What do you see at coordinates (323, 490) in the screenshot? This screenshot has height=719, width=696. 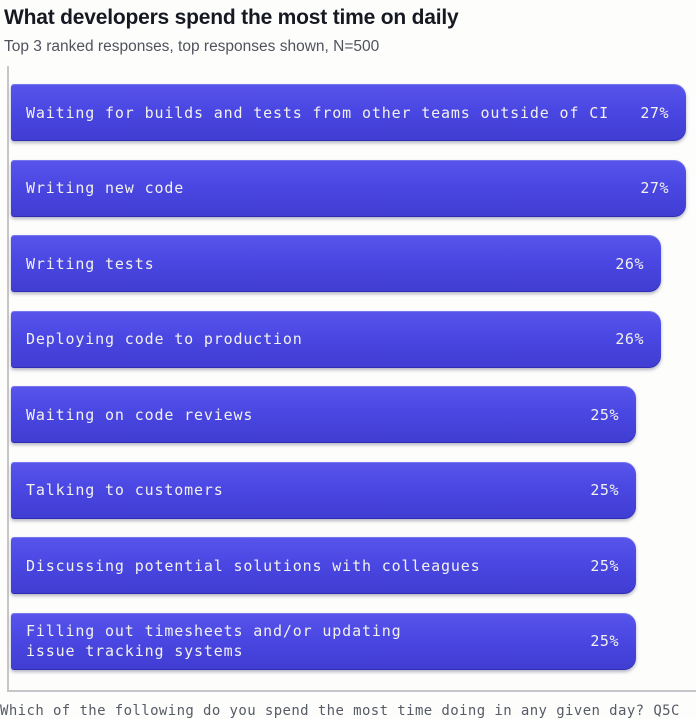 I see `bar-row: Talking to customers 25%` at bounding box center [323, 490].